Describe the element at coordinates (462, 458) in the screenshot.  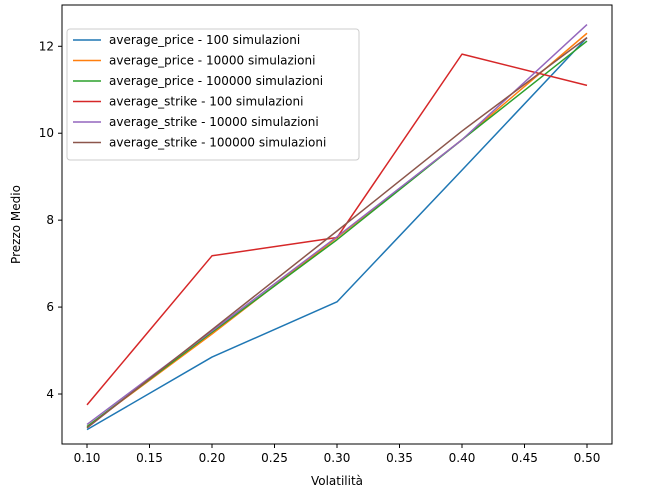
I see `x-tick-label: 0.40` at that location.